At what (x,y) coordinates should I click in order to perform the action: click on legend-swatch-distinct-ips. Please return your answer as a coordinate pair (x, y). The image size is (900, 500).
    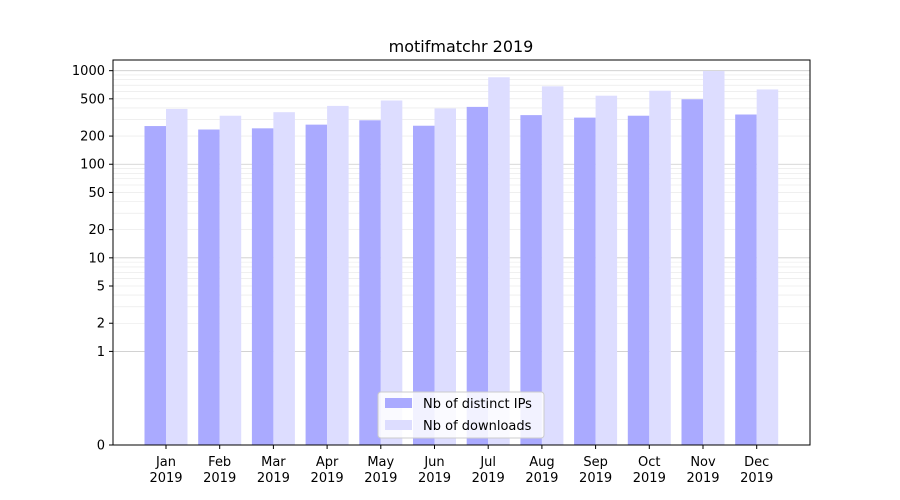
    Looking at the image, I should click on (398, 403).